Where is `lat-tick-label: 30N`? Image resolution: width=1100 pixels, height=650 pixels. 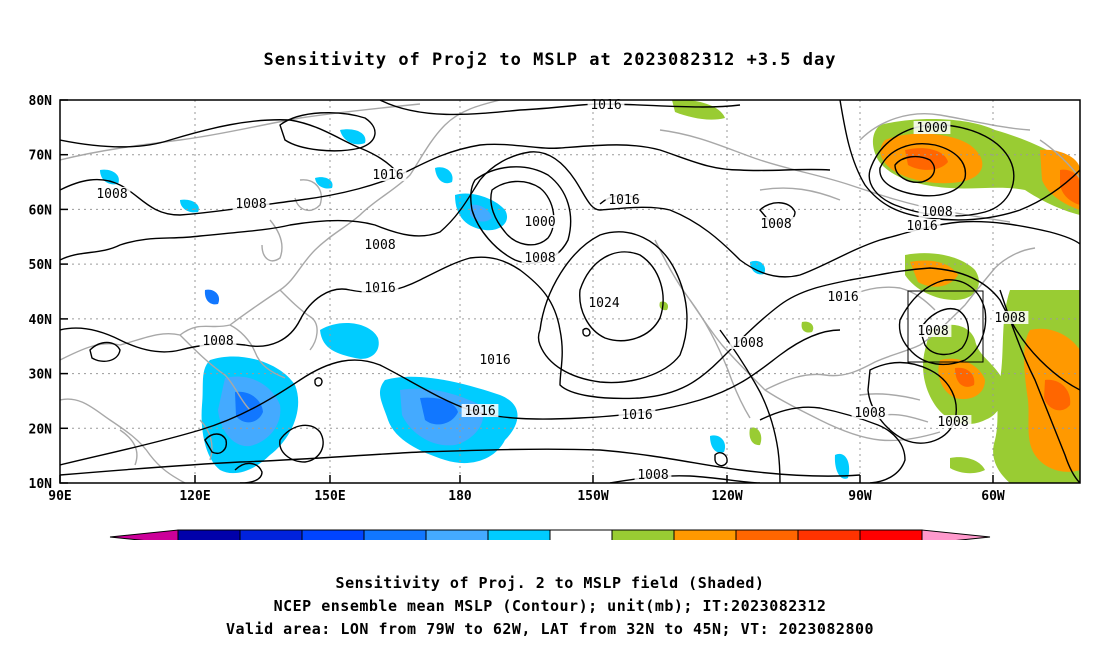
lat-tick-label: 30N is located at coordinates (41, 375).